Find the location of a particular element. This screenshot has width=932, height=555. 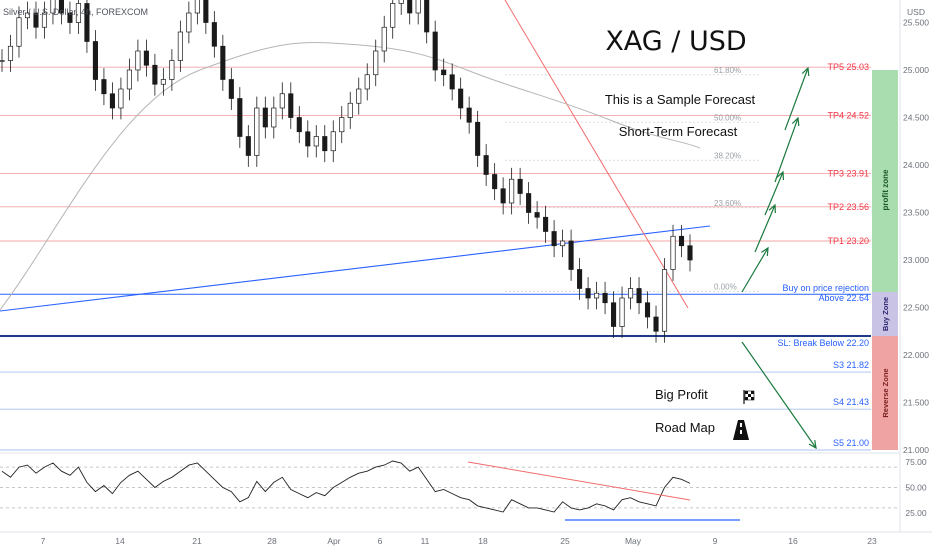

time-tick-label: 7 is located at coordinates (43, 541).